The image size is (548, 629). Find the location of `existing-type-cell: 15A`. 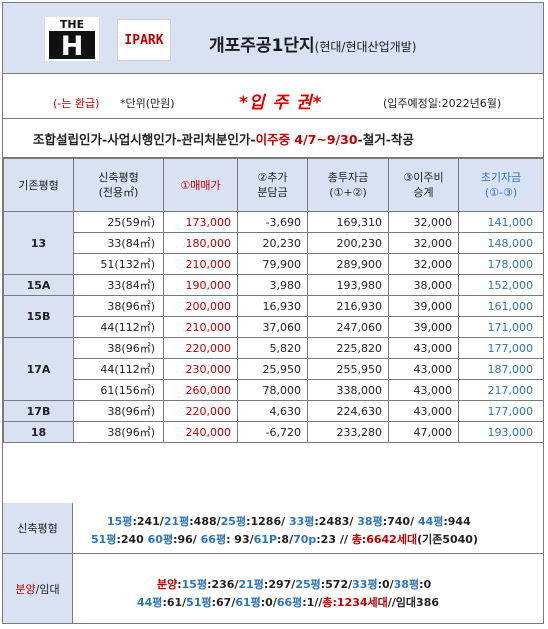

existing-type-cell: 15A is located at coordinates (38, 285).